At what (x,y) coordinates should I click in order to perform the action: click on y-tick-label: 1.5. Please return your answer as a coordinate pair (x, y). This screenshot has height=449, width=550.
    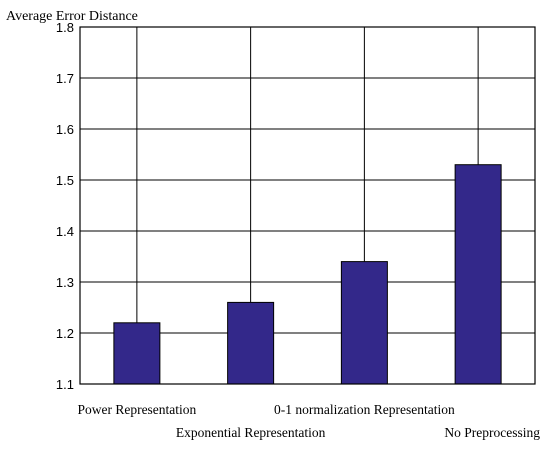
    Looking at the image, I should click on (65, 180).